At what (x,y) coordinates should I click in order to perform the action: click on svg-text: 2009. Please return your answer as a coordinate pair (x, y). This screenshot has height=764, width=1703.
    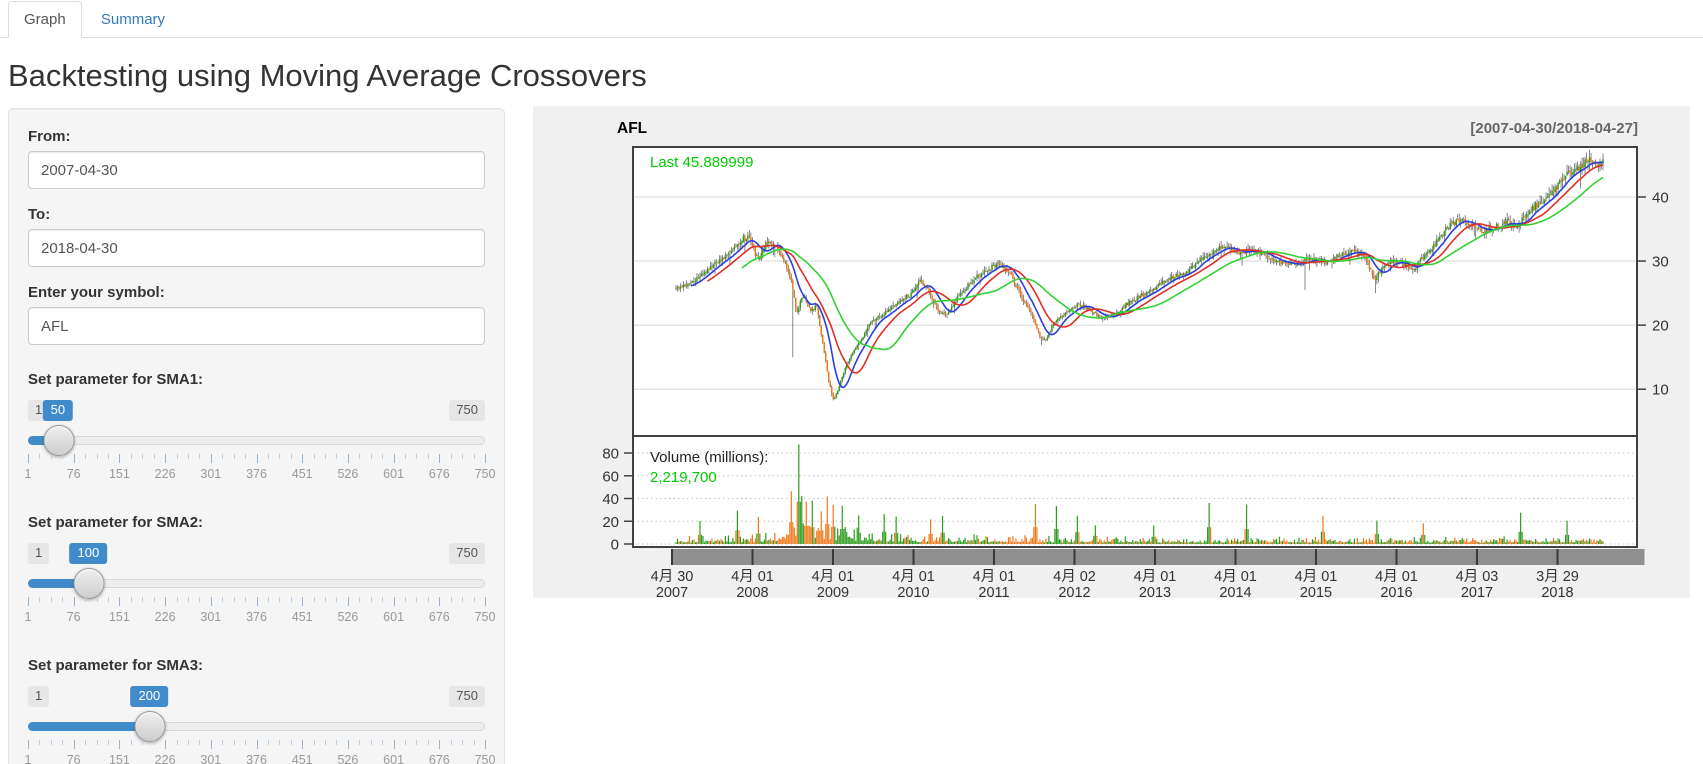
    Looking at the image, I should click on (833, 591).